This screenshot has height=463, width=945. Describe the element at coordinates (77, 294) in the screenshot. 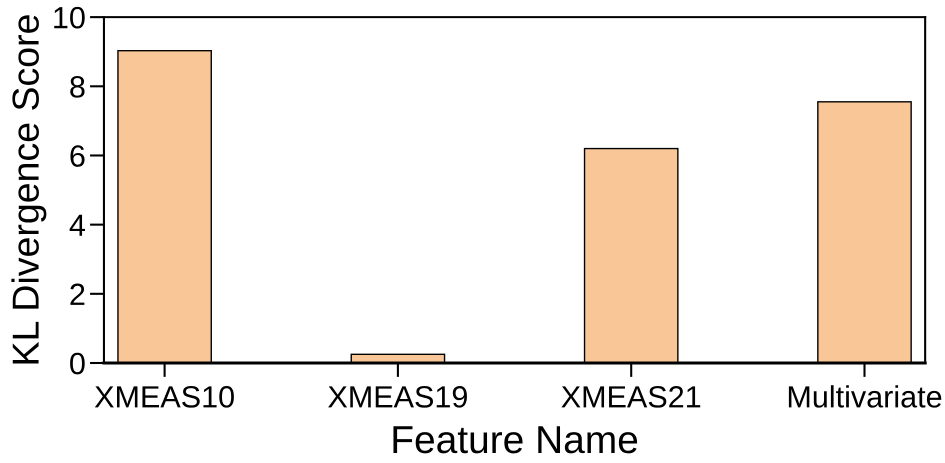

I see `y-tick-label: 2` at that location.